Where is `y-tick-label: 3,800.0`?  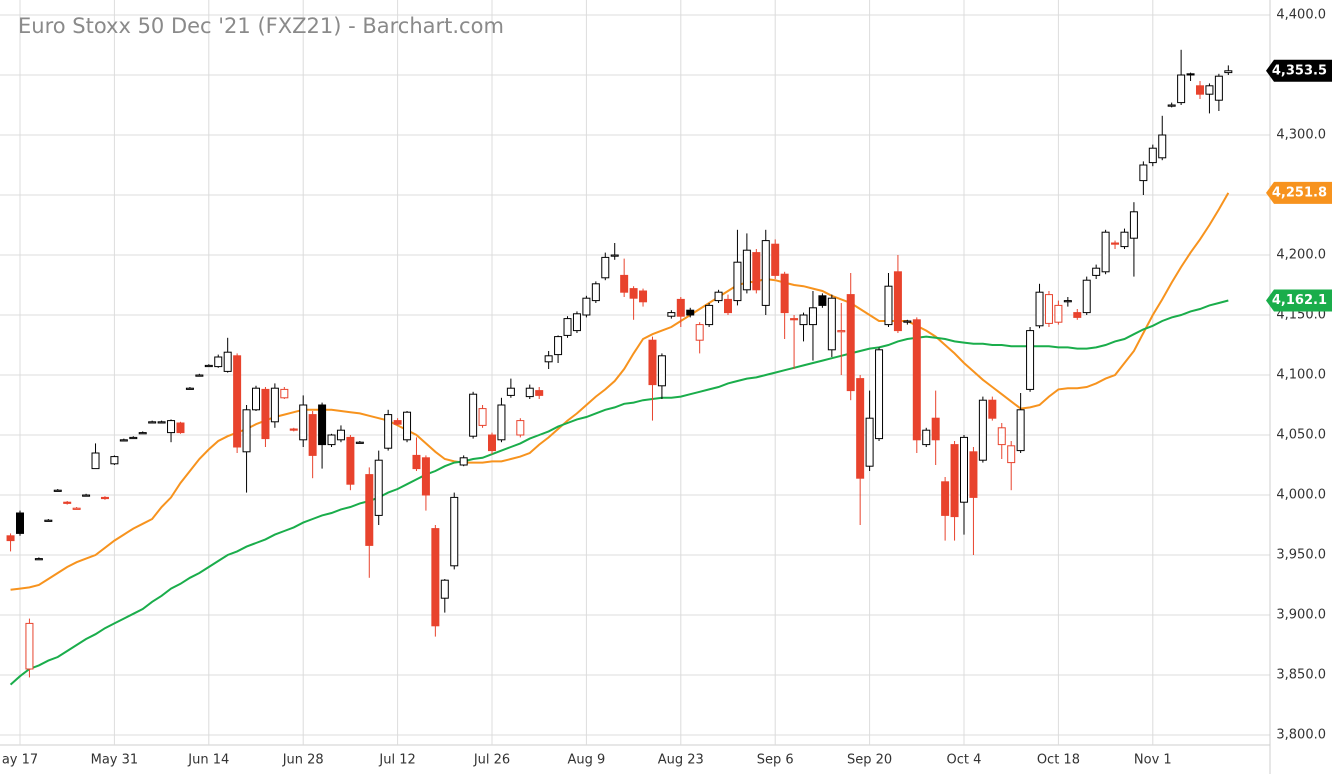
y-tick-label: 3,800.0 is located at coordinates (1301, 735).